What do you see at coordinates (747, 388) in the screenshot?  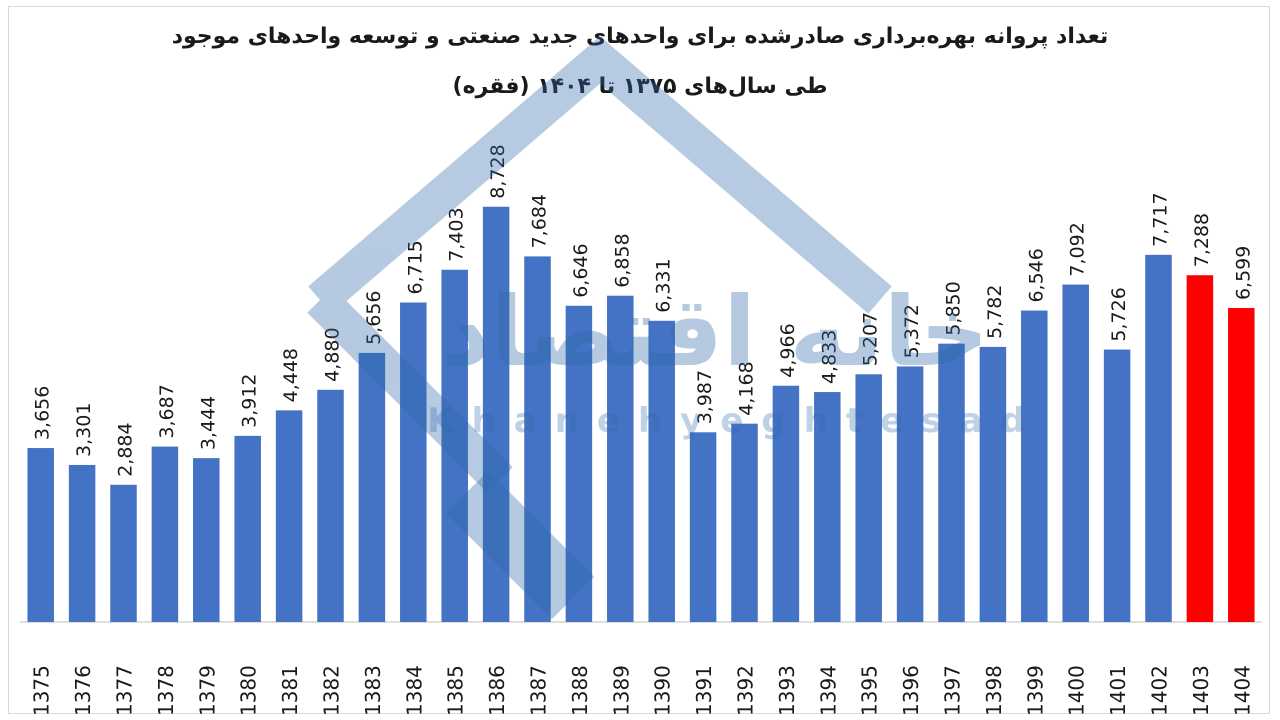 I see `data-label-1392: 4,168` at bounding box center [747, 388].